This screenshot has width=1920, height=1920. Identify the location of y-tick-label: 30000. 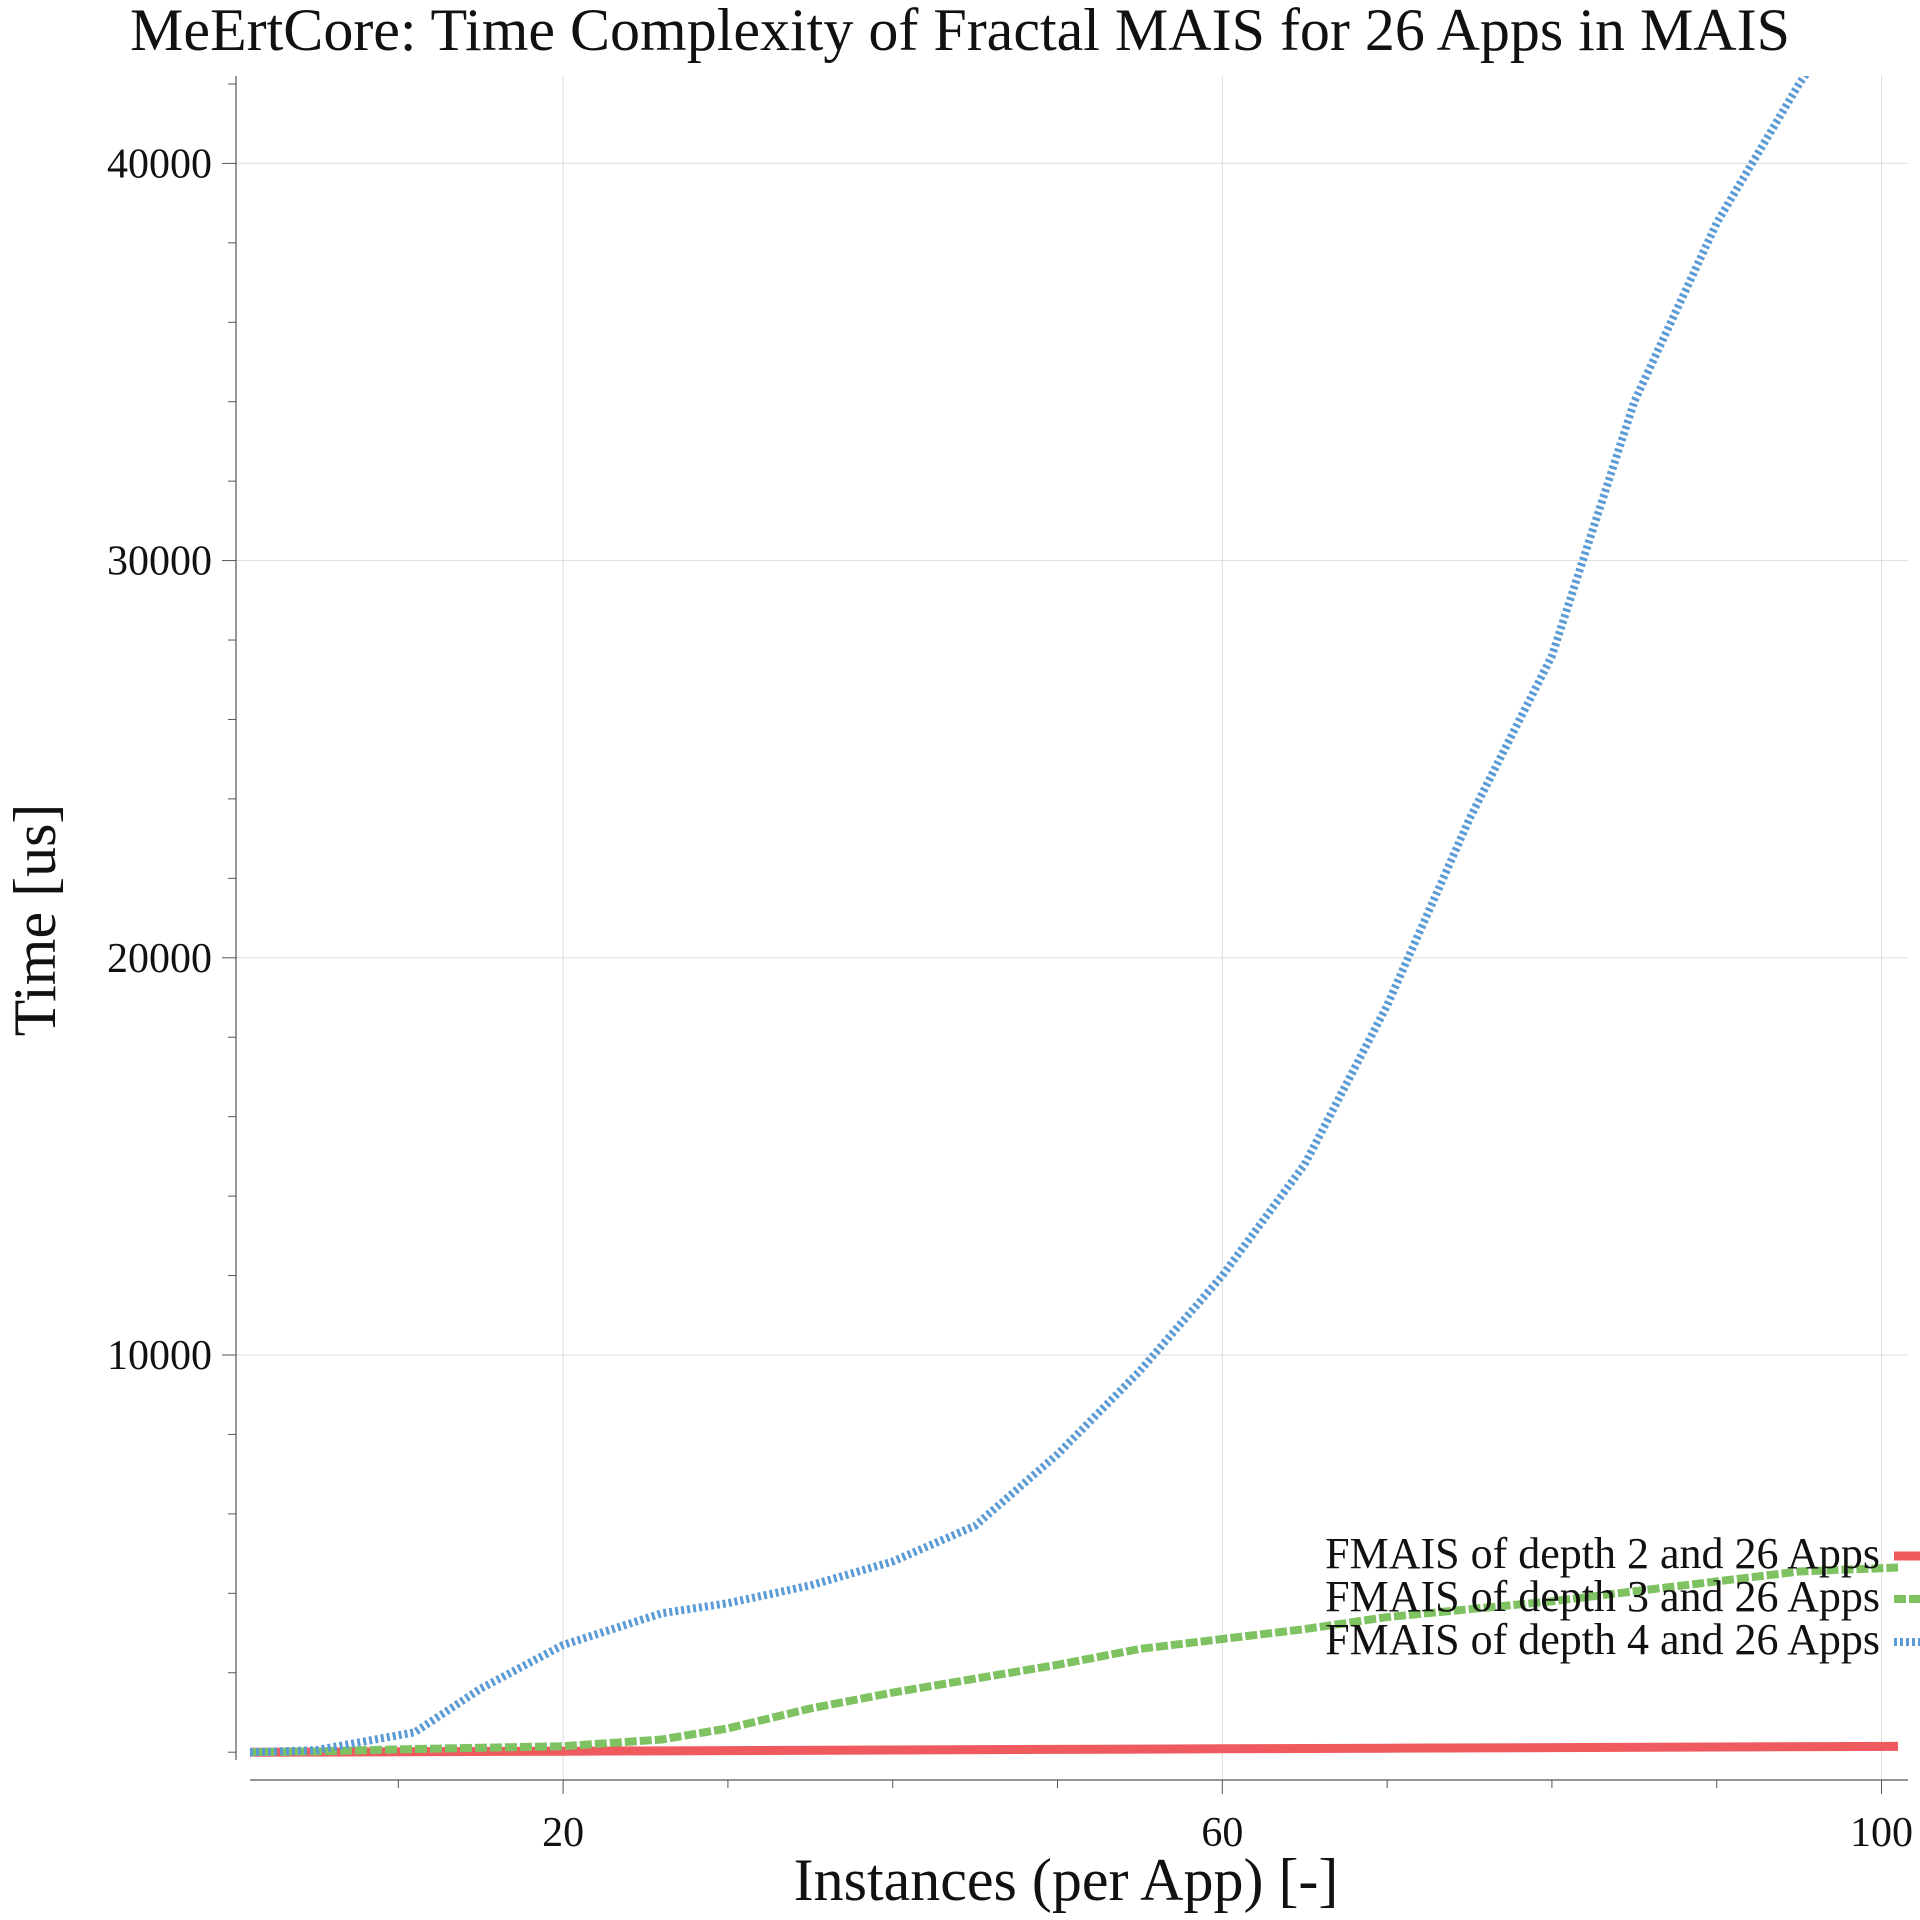
(159, 562).